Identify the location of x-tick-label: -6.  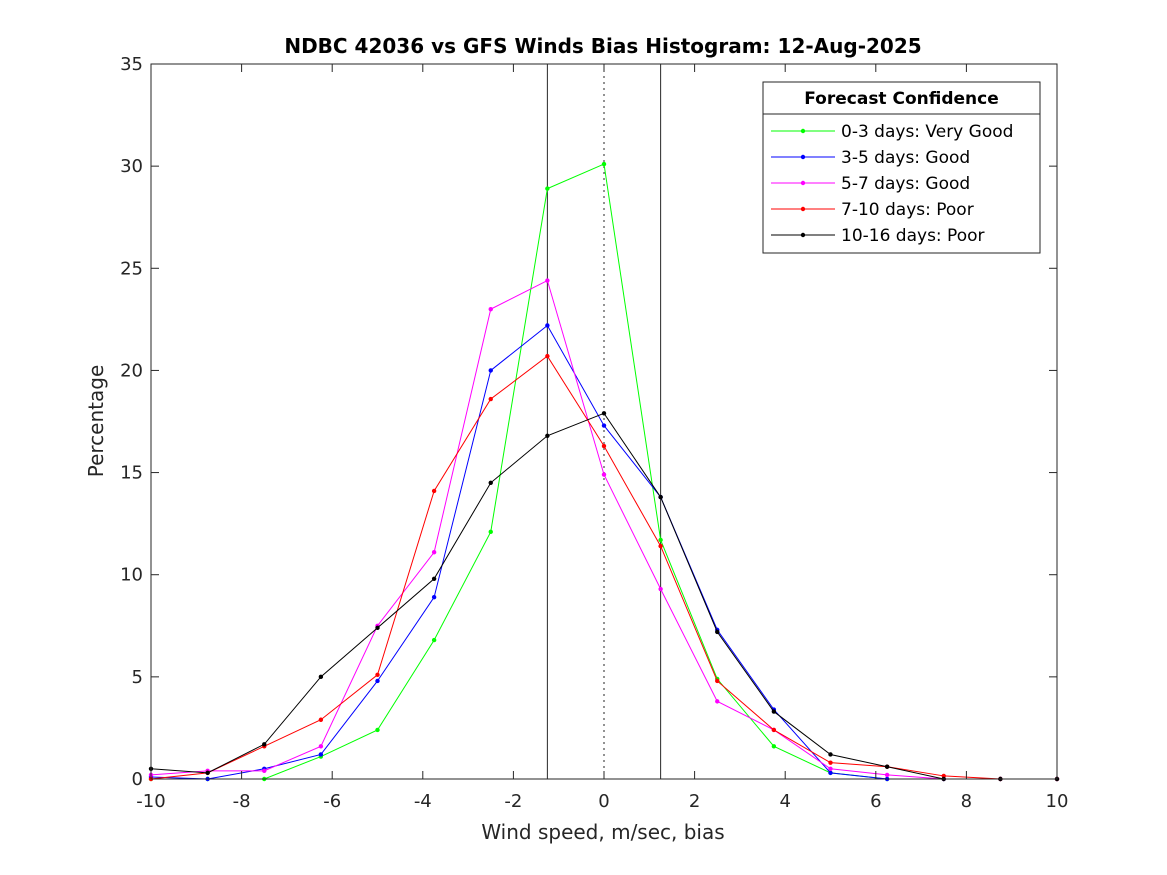
(332, 801).